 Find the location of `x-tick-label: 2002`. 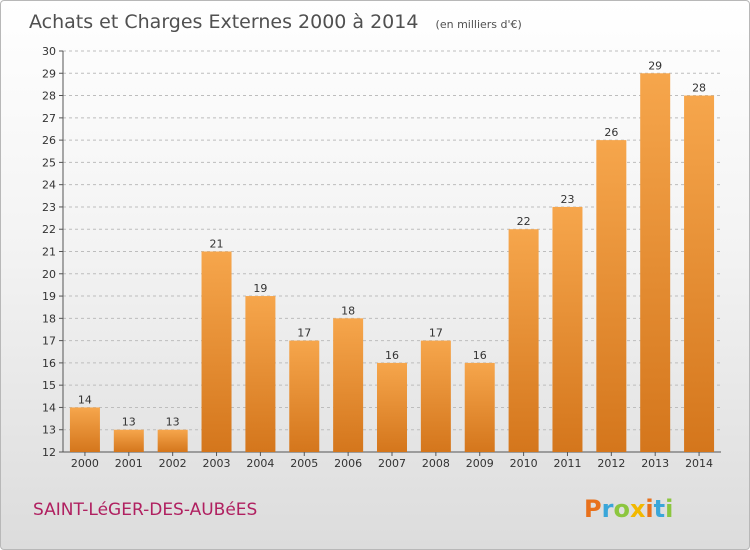

x-tick-label: 2002 is located at coordinates (173, 463).